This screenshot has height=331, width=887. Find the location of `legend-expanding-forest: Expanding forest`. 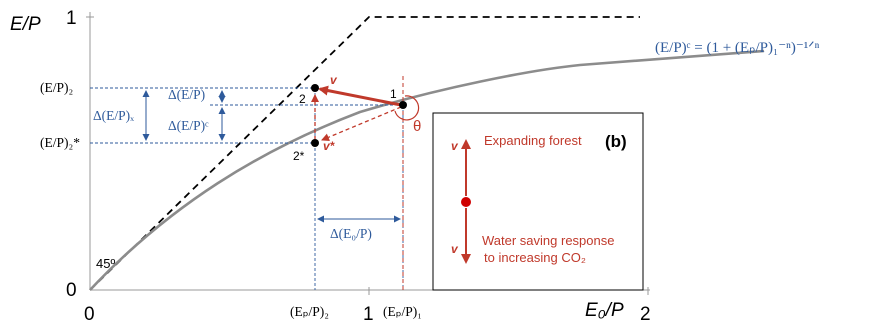

legend-expanding-forest: Expanding forest is located at coordinates (533, 140).